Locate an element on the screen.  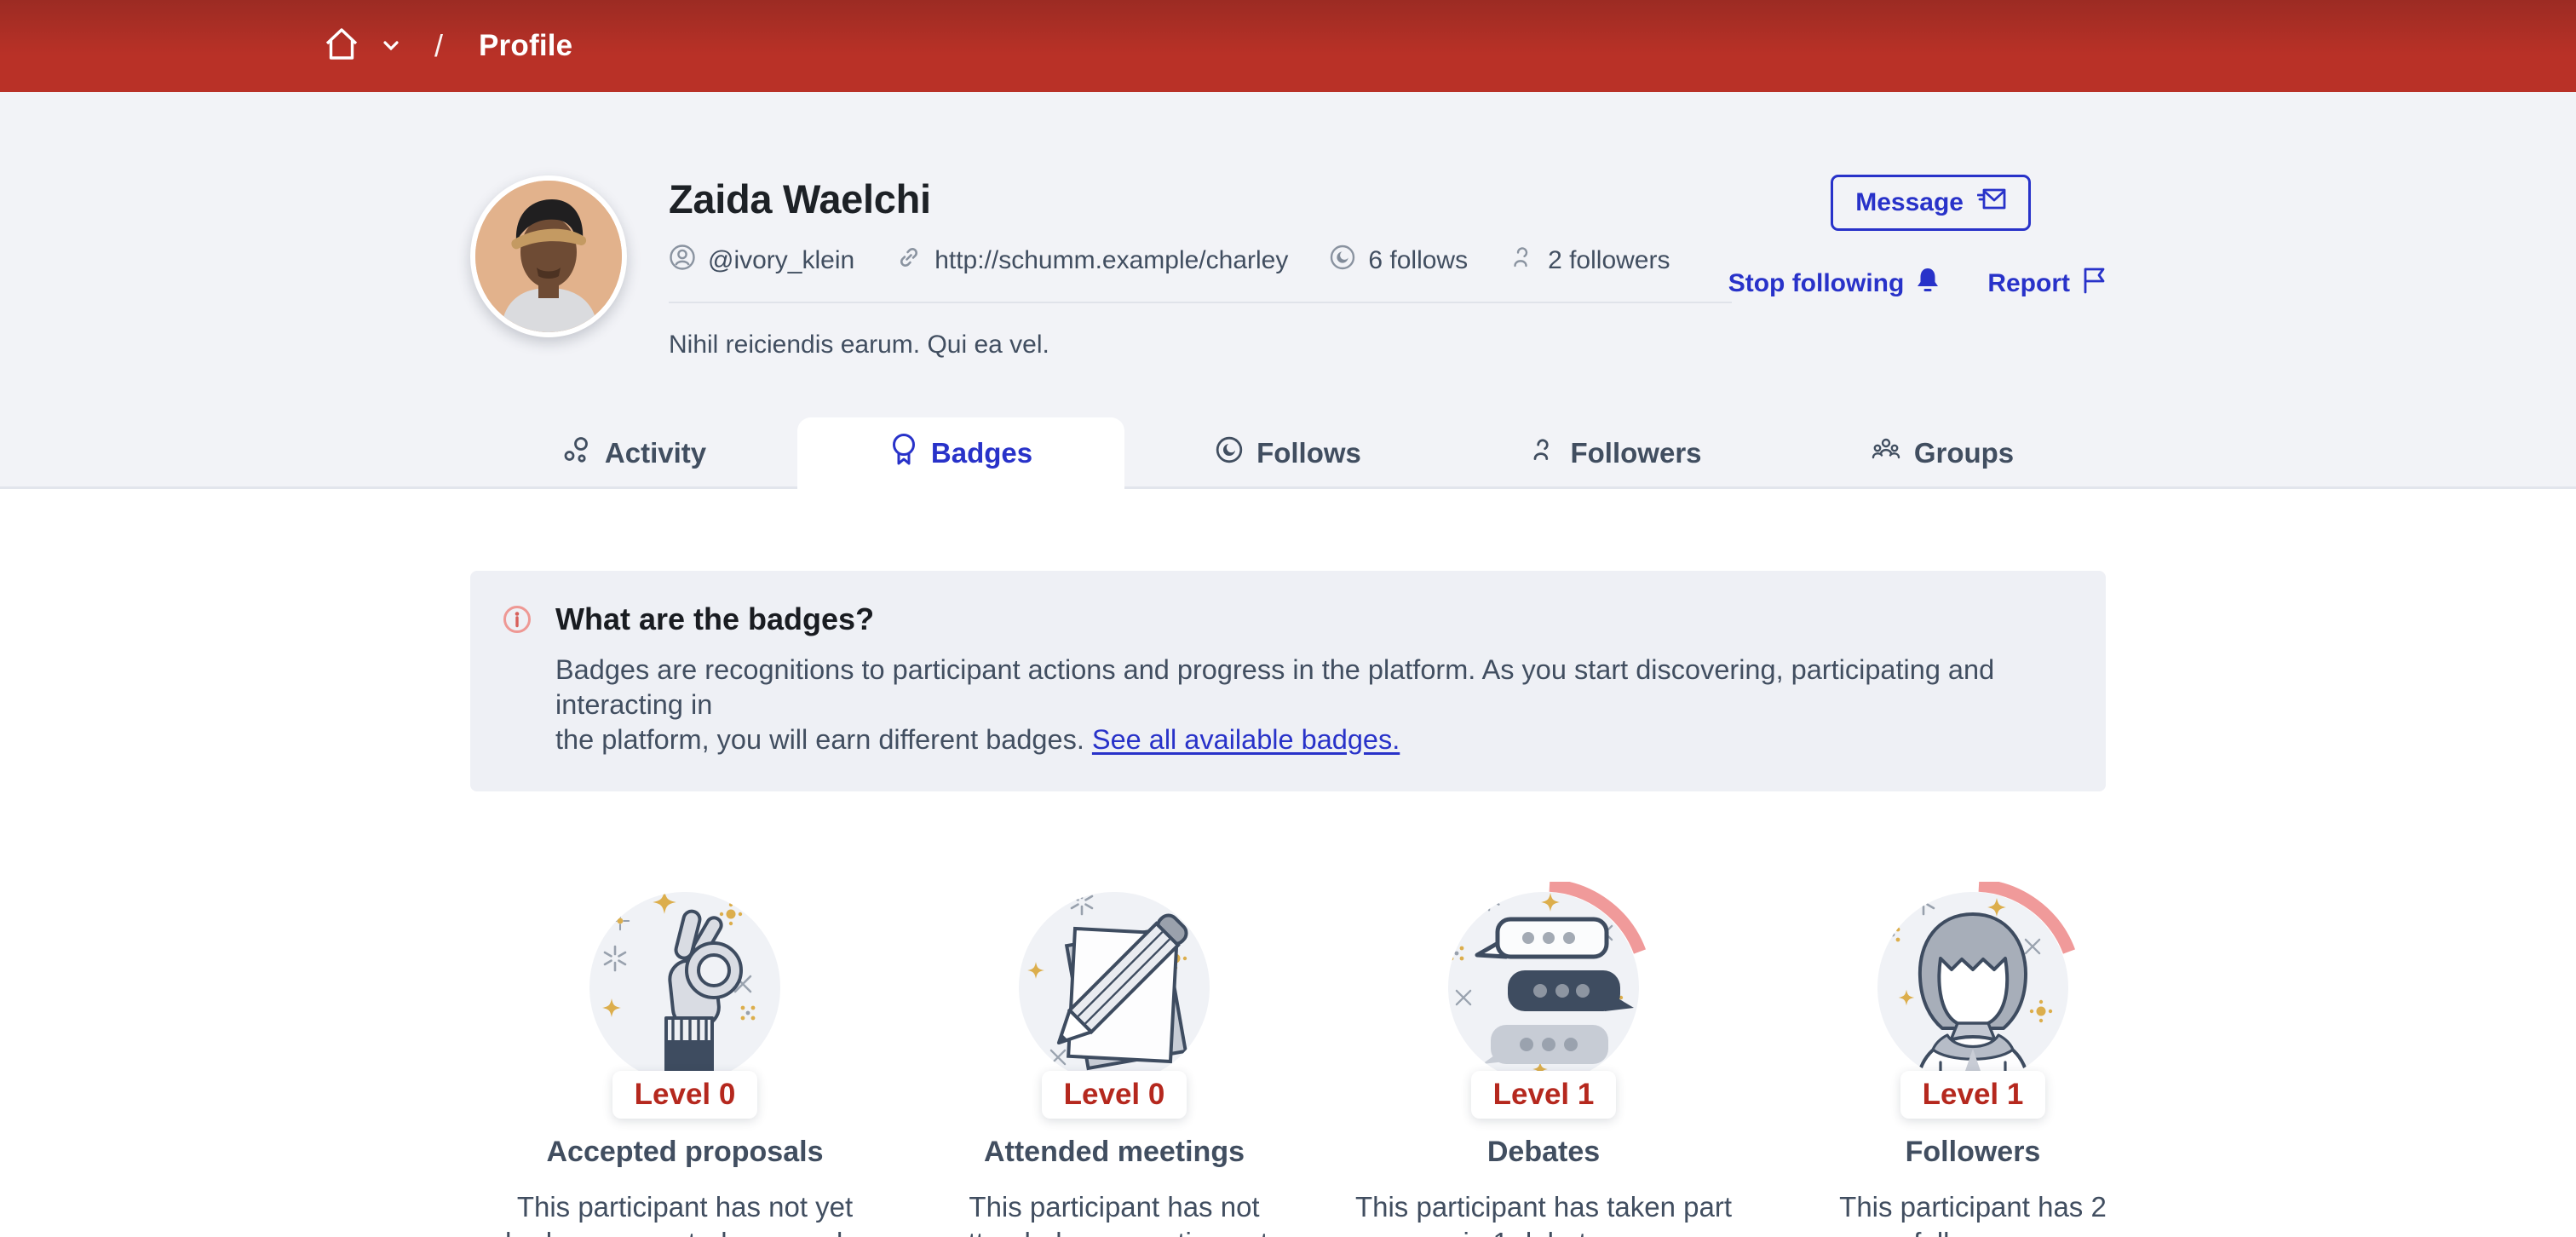
tab-follows: Follows is located at coordinates (1288, 453).